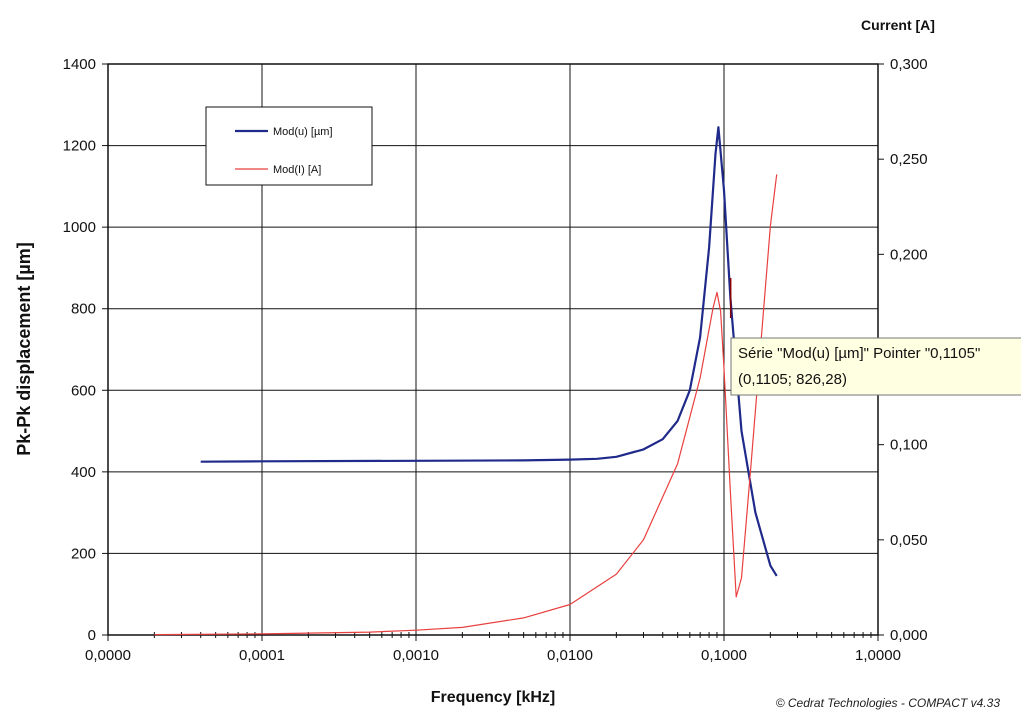 This screenshot has width=1021, height=713. What do you see at coordinates (83, 553) in the screenshot?
I see `y-tick-label: 200` at bounding box center [83, 553].